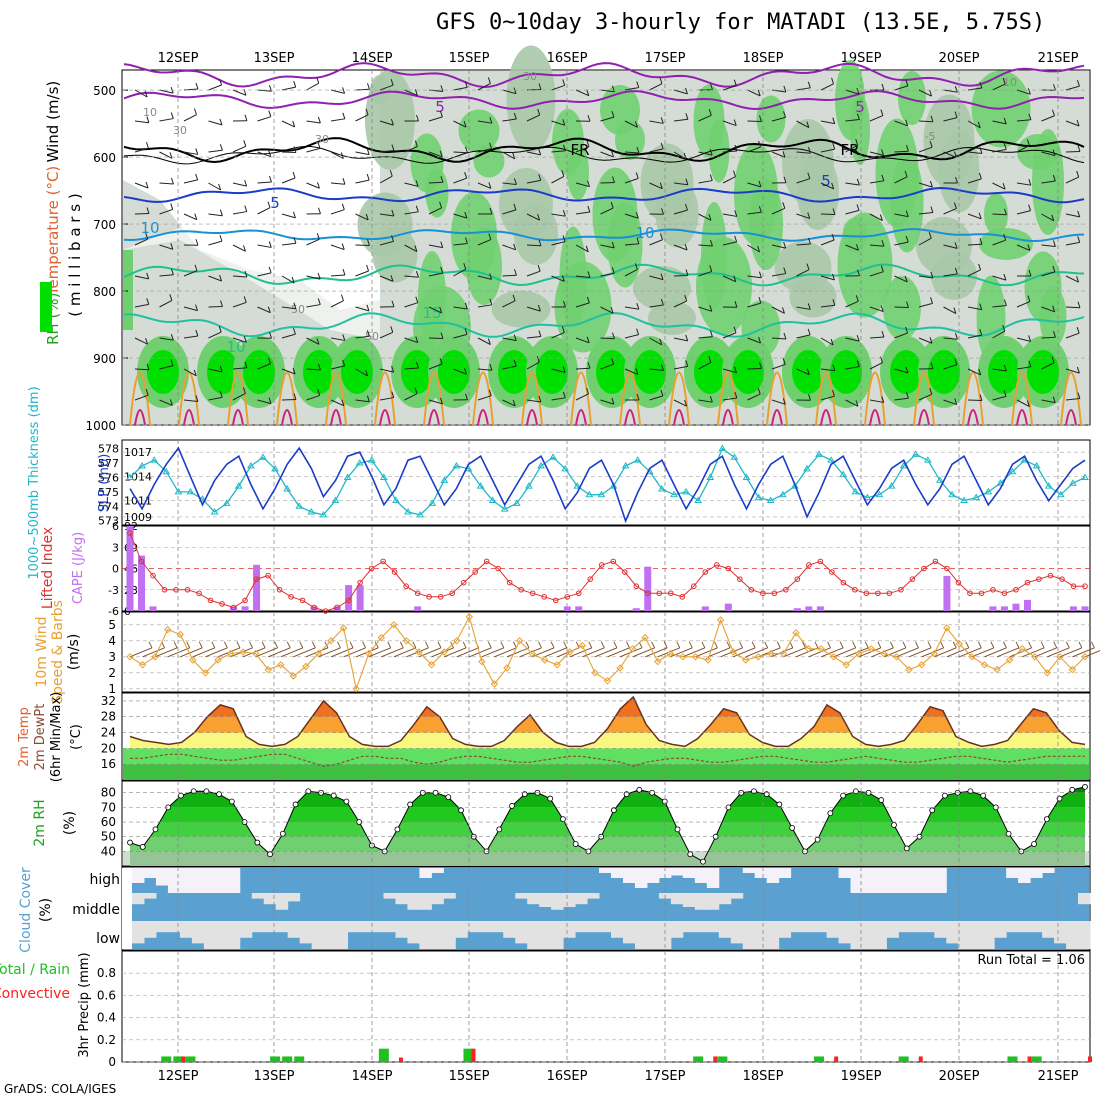 This screenshot has width=1100, height=1100. Describe the element at coordinates (763, 1076) in the screenshot. I see `bottom-x-label: 18SEP` at that location.